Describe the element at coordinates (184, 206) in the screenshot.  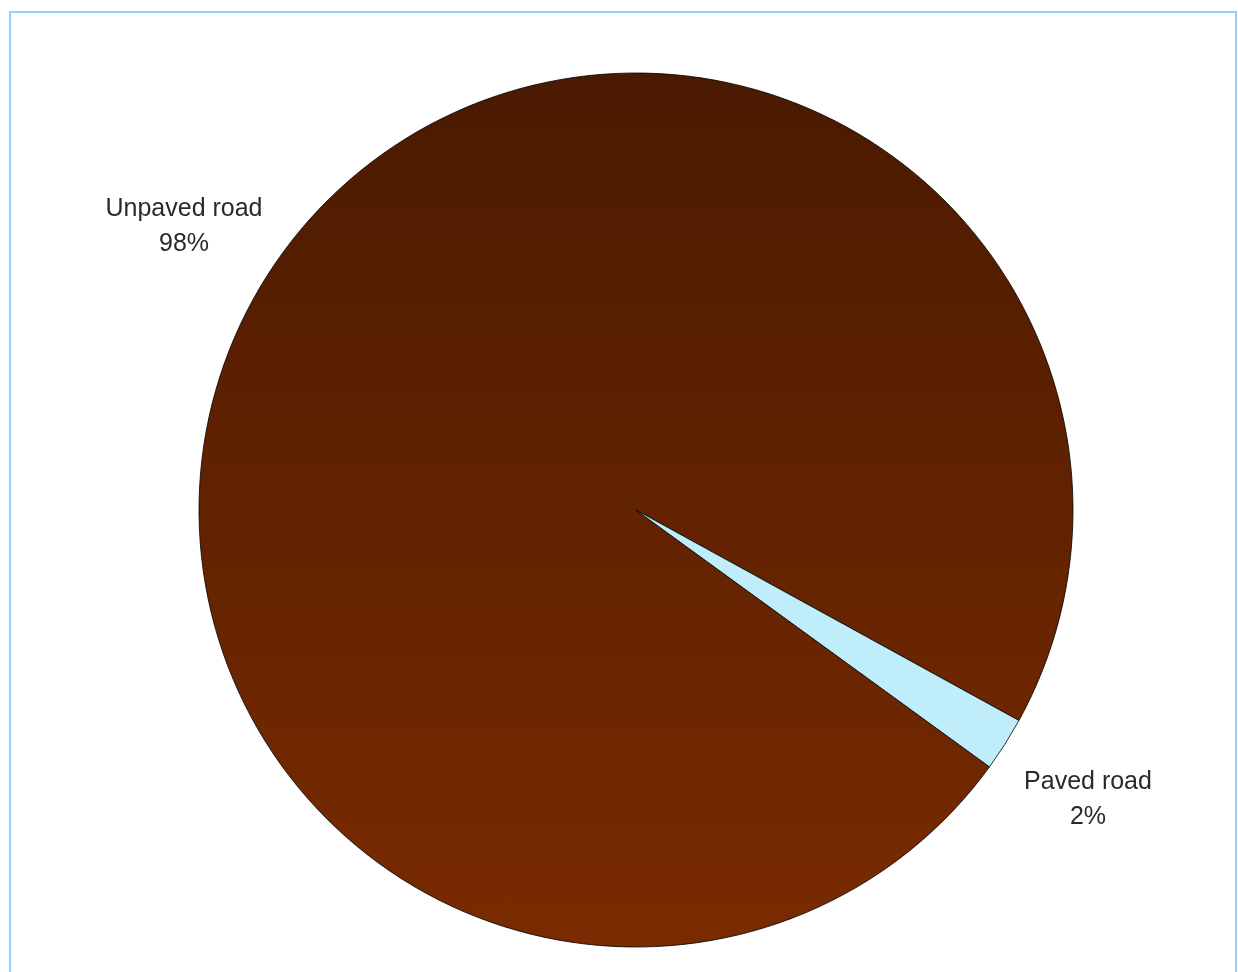
I see `slice-label: Unpaved road` at that location.